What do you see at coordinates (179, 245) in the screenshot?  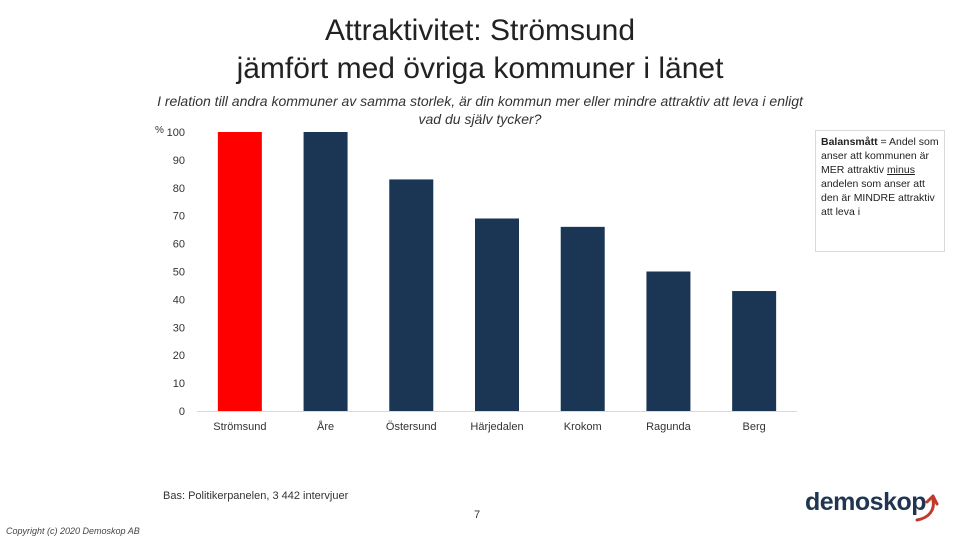 I see `y-tick-label: 60` at bounding box center [179, 245].